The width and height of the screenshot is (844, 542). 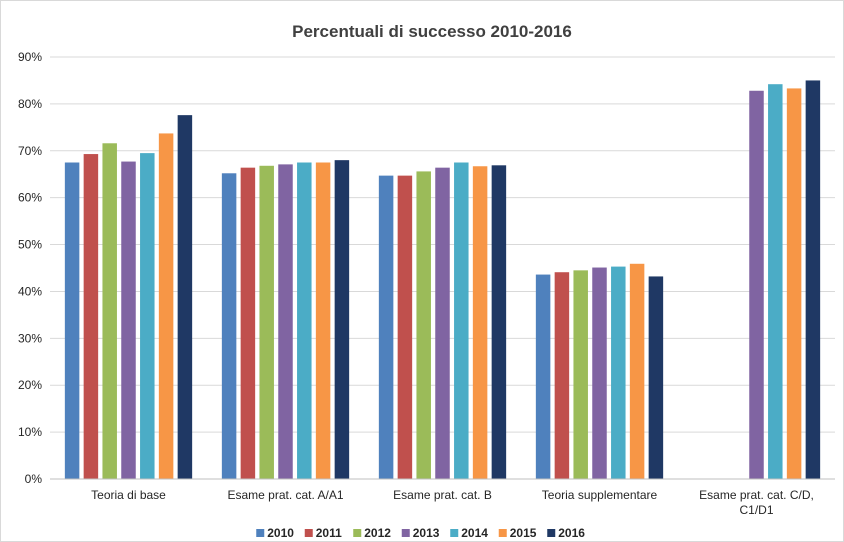 I want to click on legend-label-2016: 2016, so click(x=571, y=533).